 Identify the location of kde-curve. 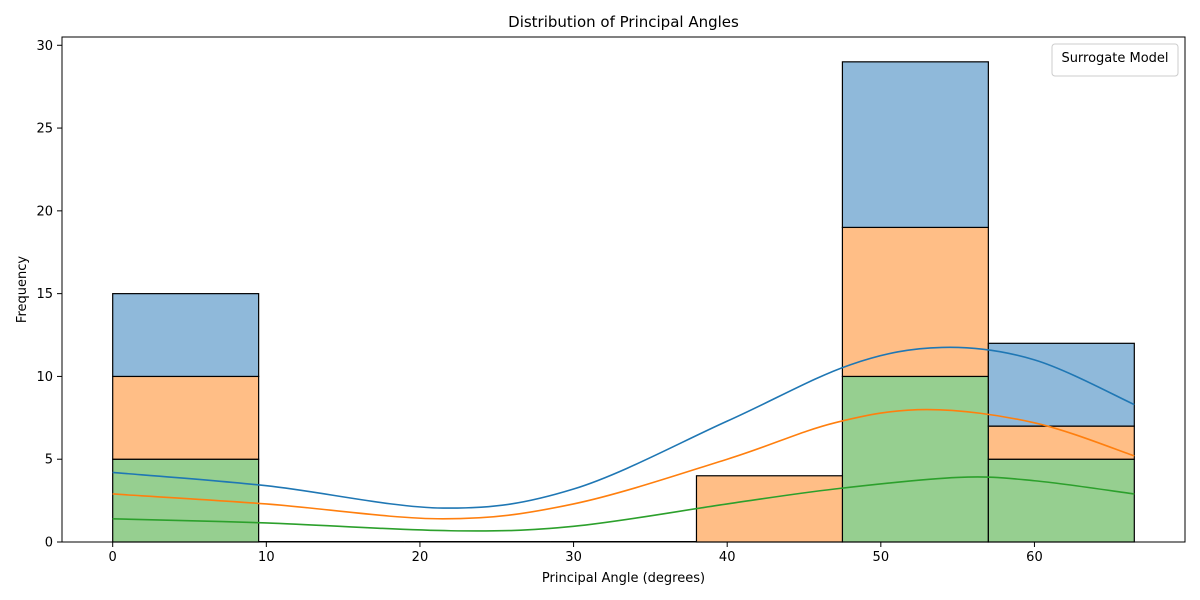
(623, 504).